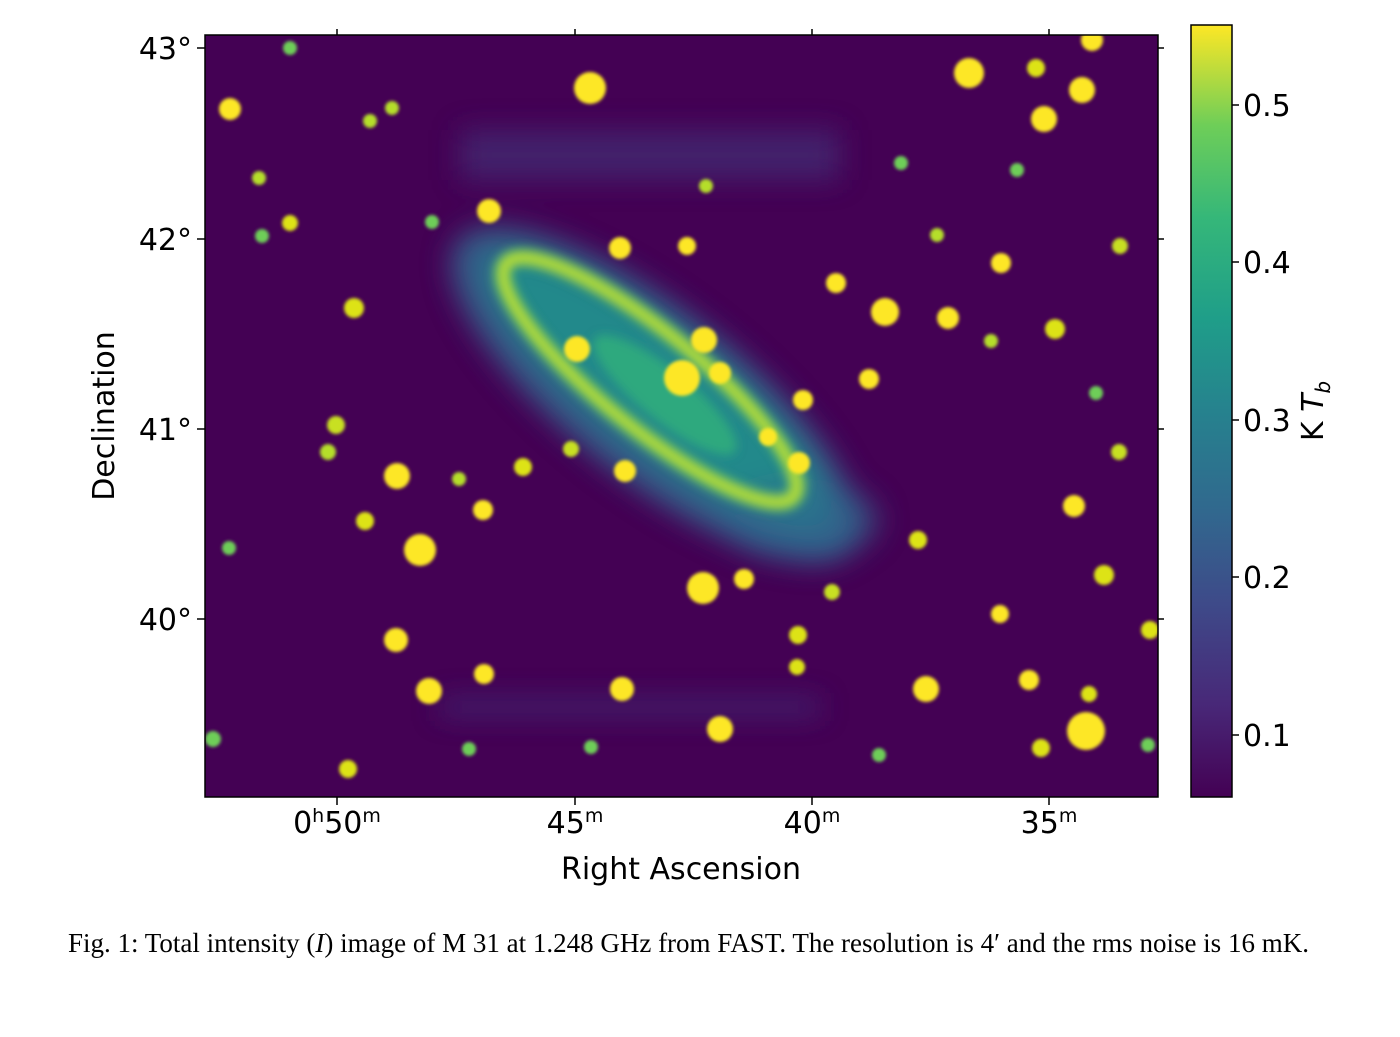 The width and height of the screenshot is (1400, 1037). What do you see at coordinates (165, 240) in the screenshot?
I see `y-tick-label: 42°` at bounding box center [165, 240].